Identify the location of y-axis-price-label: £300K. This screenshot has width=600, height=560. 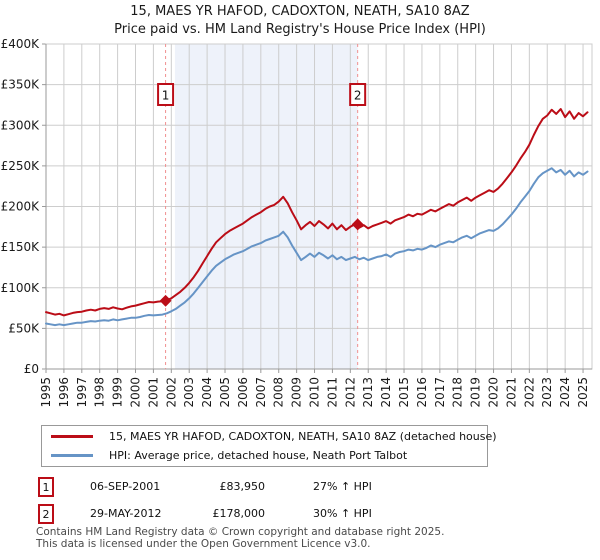
(21, 125).